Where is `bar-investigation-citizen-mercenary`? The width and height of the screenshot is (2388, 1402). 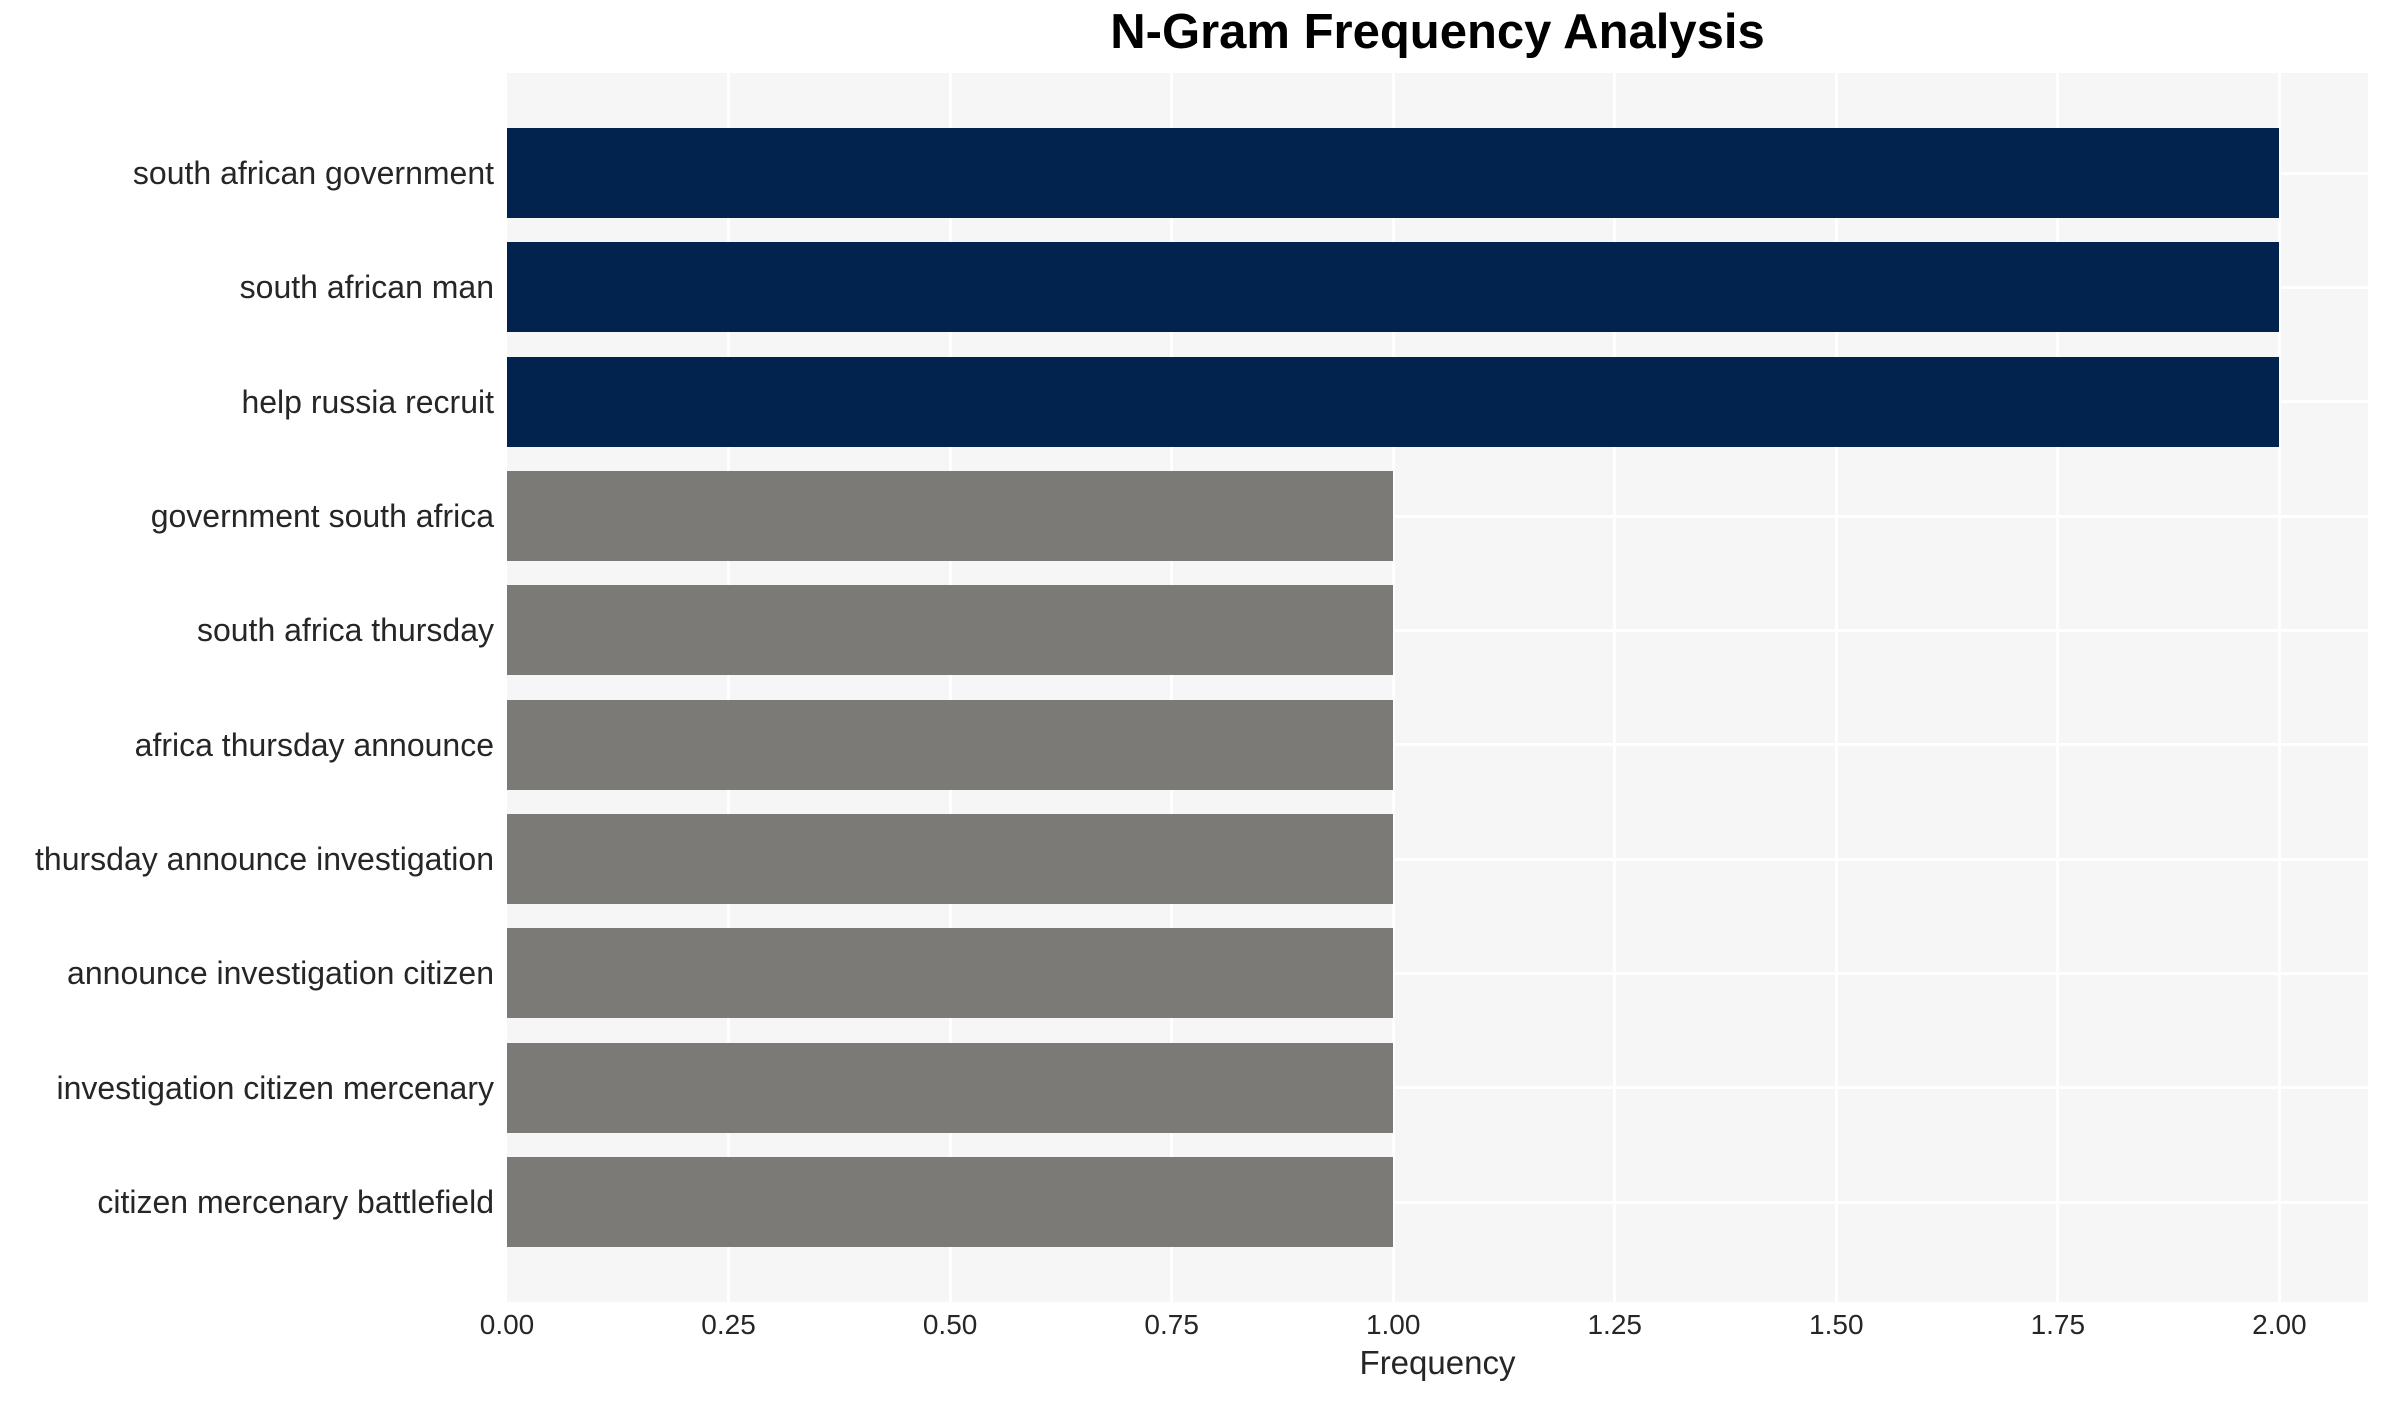
bar-investigation-citizen-mercenary is located at coordinates (950, 1087).